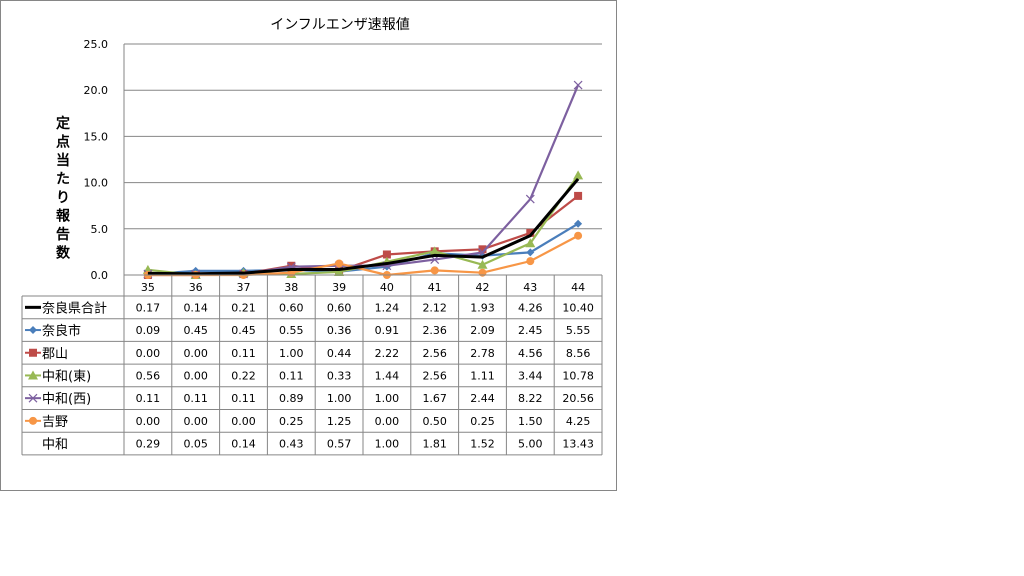 The height and width of the screenshot is (576, 1024). Describe the element at coordinates (63, 234) in the screenshot. I see `y-axis-label-char: 告` at that location.